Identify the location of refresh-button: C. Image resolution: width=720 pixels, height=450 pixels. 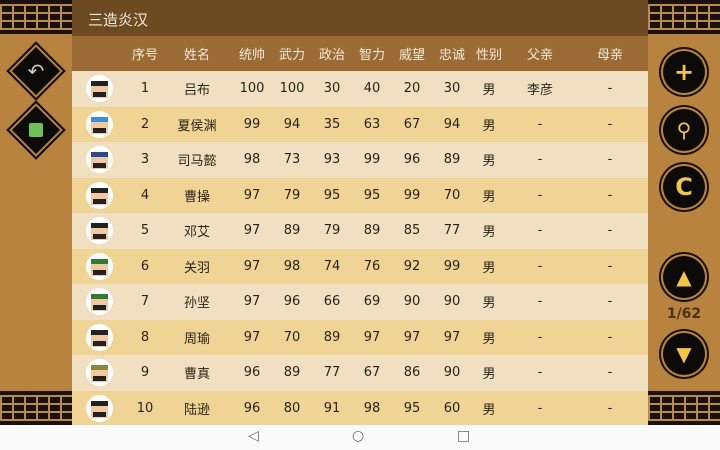
(684, 187).